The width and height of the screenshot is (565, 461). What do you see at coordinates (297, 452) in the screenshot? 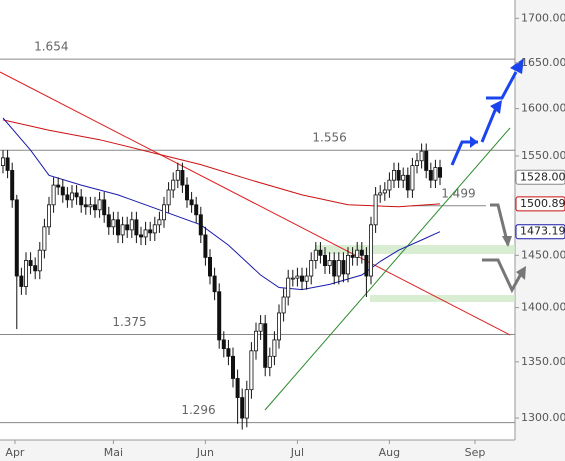
I see `x-tick-label: Jul` at bounding box center [297, 452].